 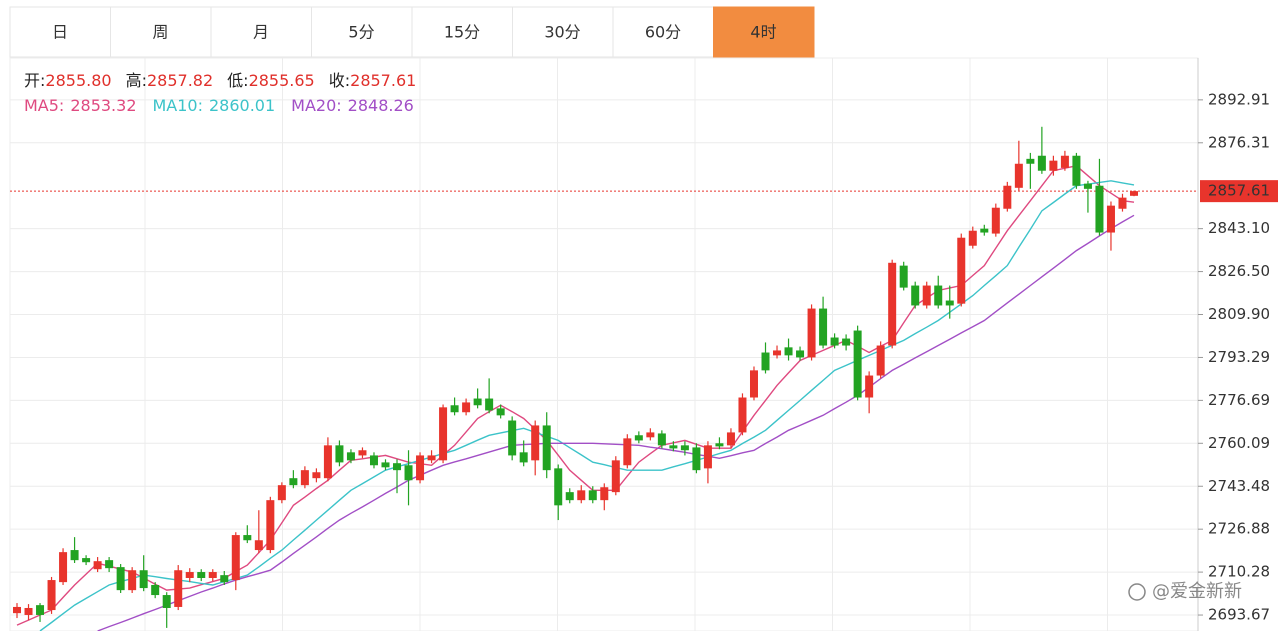 What do you see at coordinates (242, 105) in the screenshot?
I see `ma-value: 2860.01` at bounding box center [242, 105].